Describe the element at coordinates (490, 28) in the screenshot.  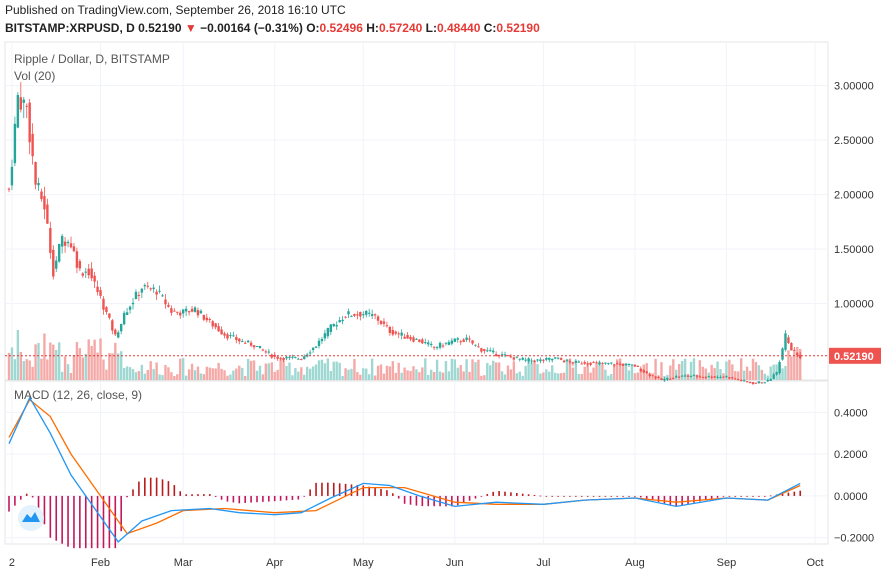
I see `close-label: C:` at that location.